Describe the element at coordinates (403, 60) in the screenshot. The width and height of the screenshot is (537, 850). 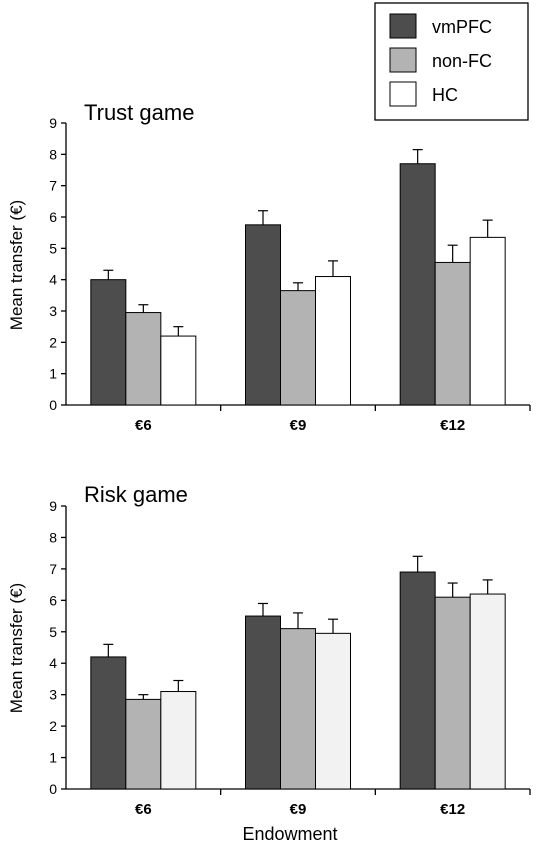
I see `legend-swatch-nonfc` at that location.